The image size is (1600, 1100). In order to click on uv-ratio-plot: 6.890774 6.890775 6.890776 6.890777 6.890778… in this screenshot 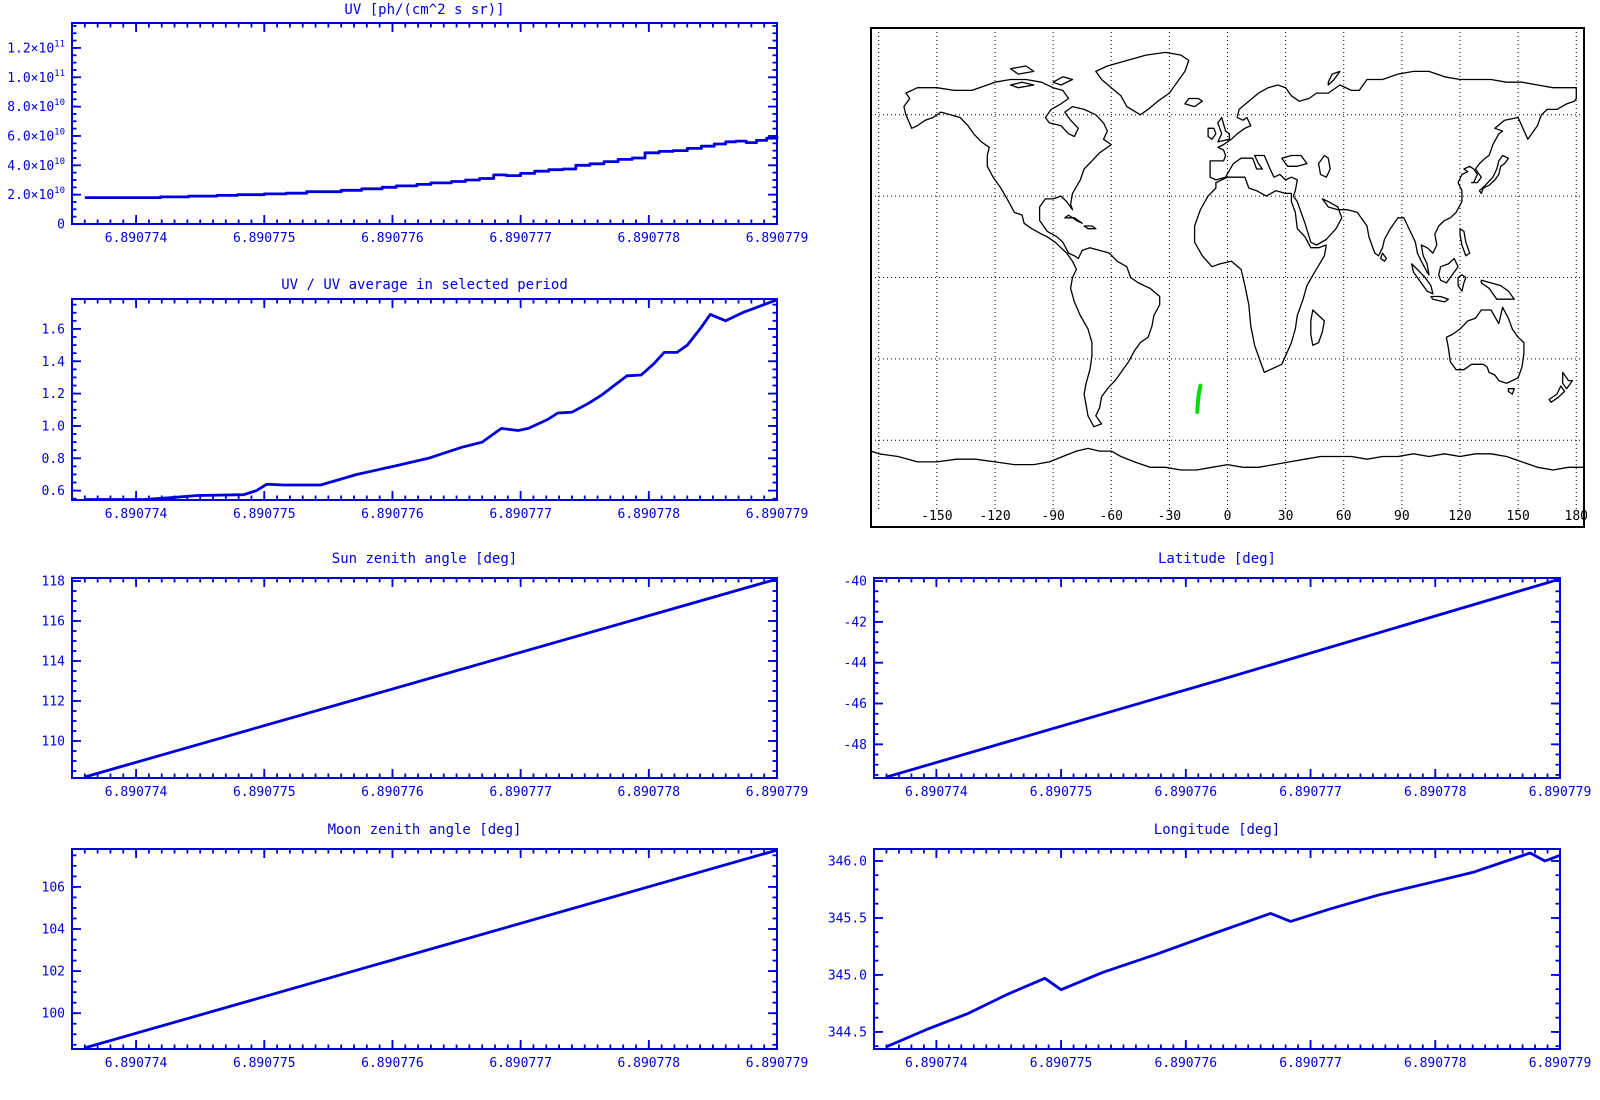, I will do `click(425, 410)`.